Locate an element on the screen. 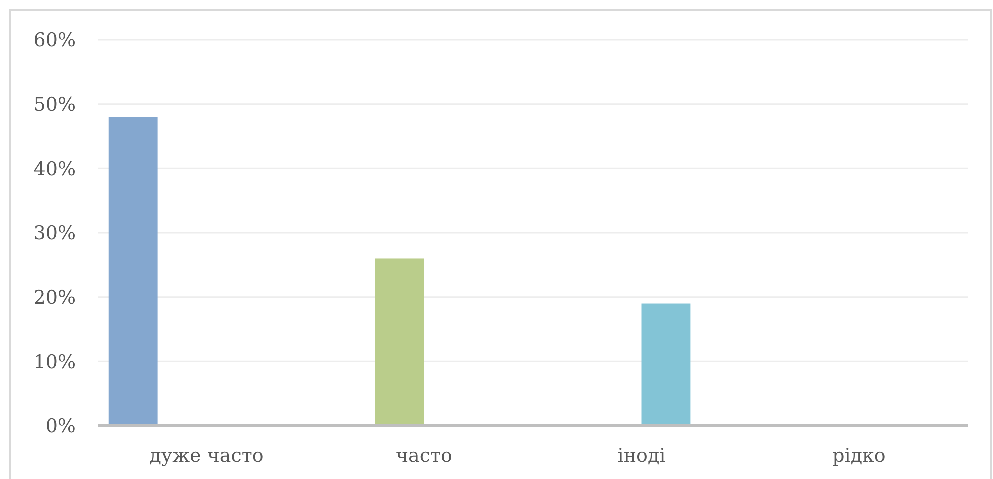 This screenshot has width=993, height=479. x-tick-label: рідко is located at coordinates (859, 456).